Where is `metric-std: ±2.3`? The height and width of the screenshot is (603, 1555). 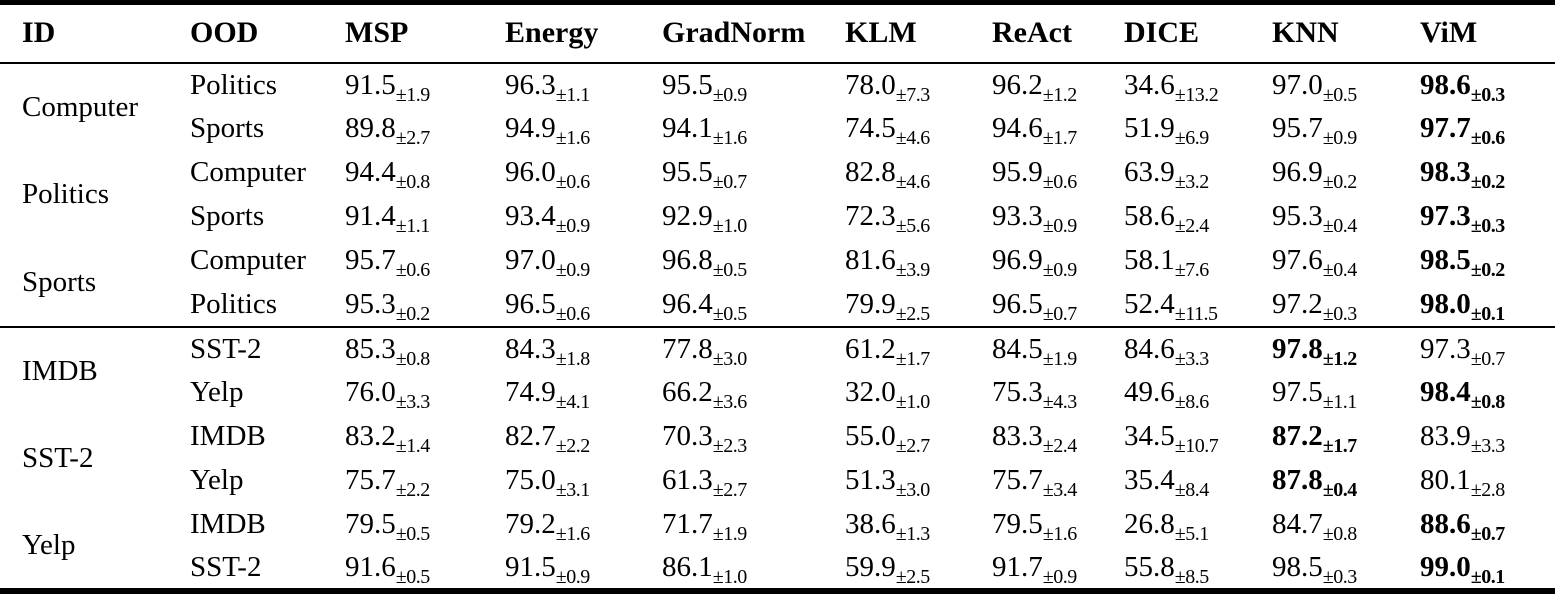 metric-std: ±2.3 is located at coordinates (729, 446).